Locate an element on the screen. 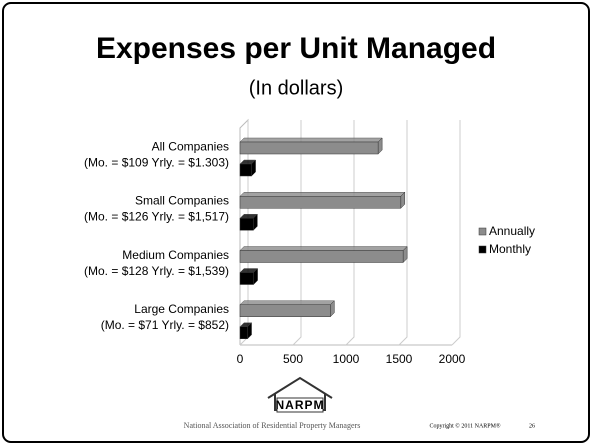 The image size is (592, 445). logo is located at coordinates (300, 394).